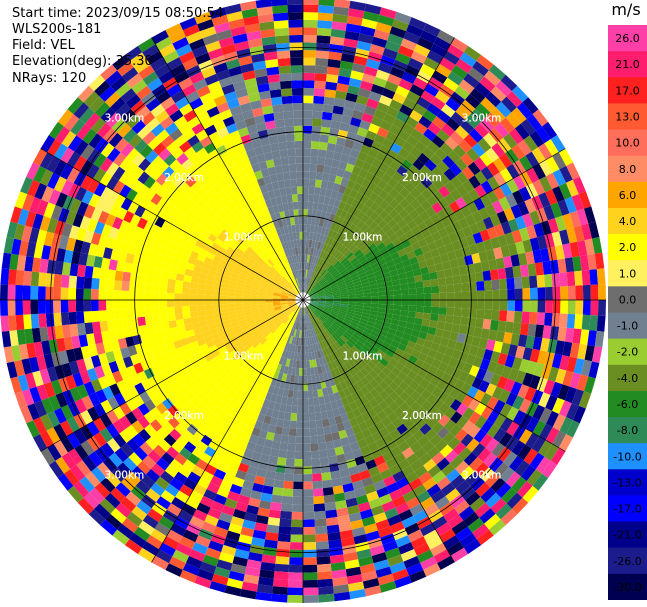 The width and height of the screenshot is (647, 607). What do you see at coordinates (125, 476) in the screenshot?
I see `range-ring-label: 3.00km` at bounding box center [125, 476].